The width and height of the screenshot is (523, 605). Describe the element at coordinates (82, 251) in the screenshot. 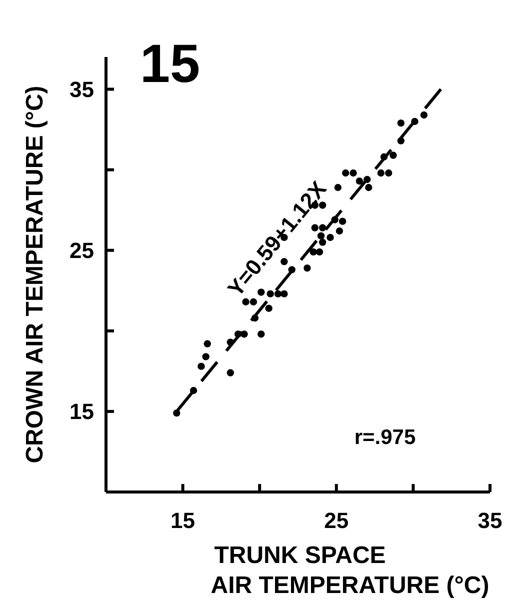

I see `y-tick-label: 25` at that location.